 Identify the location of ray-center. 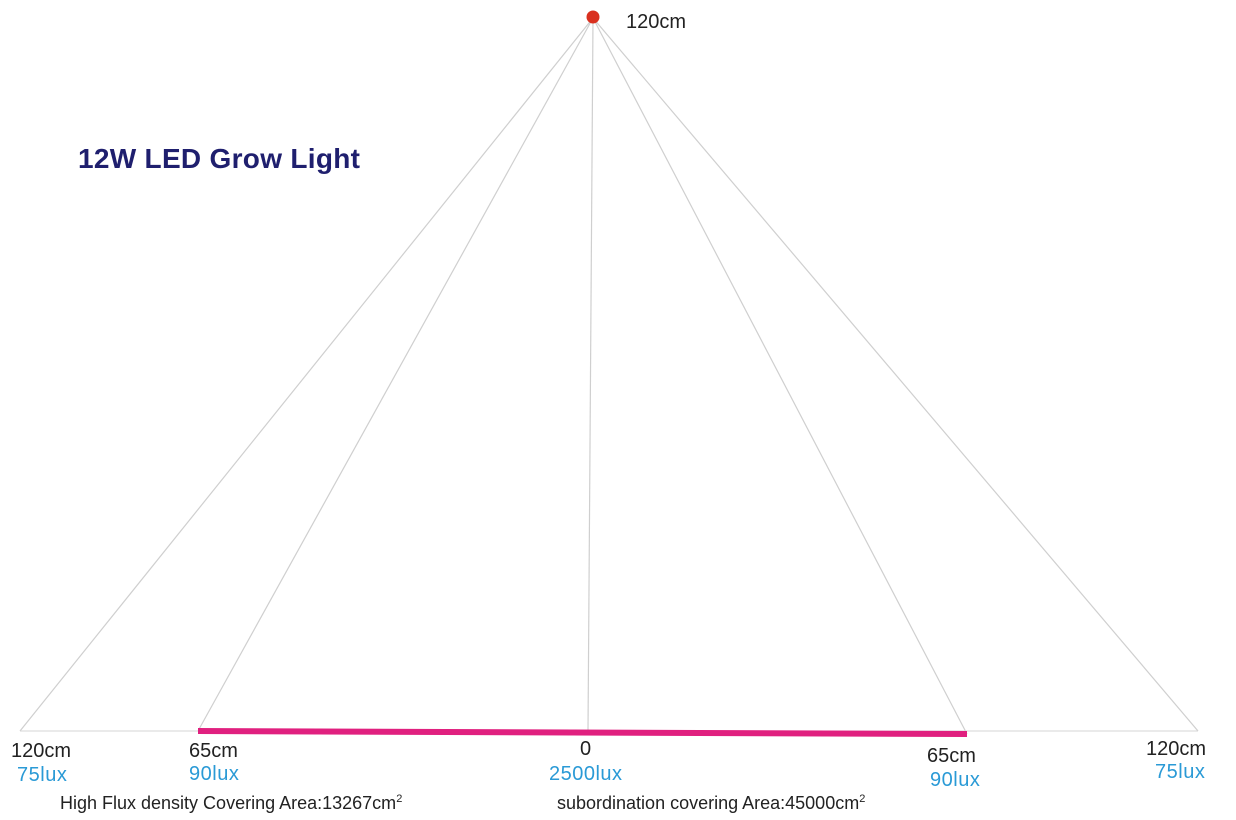
(590, 374).